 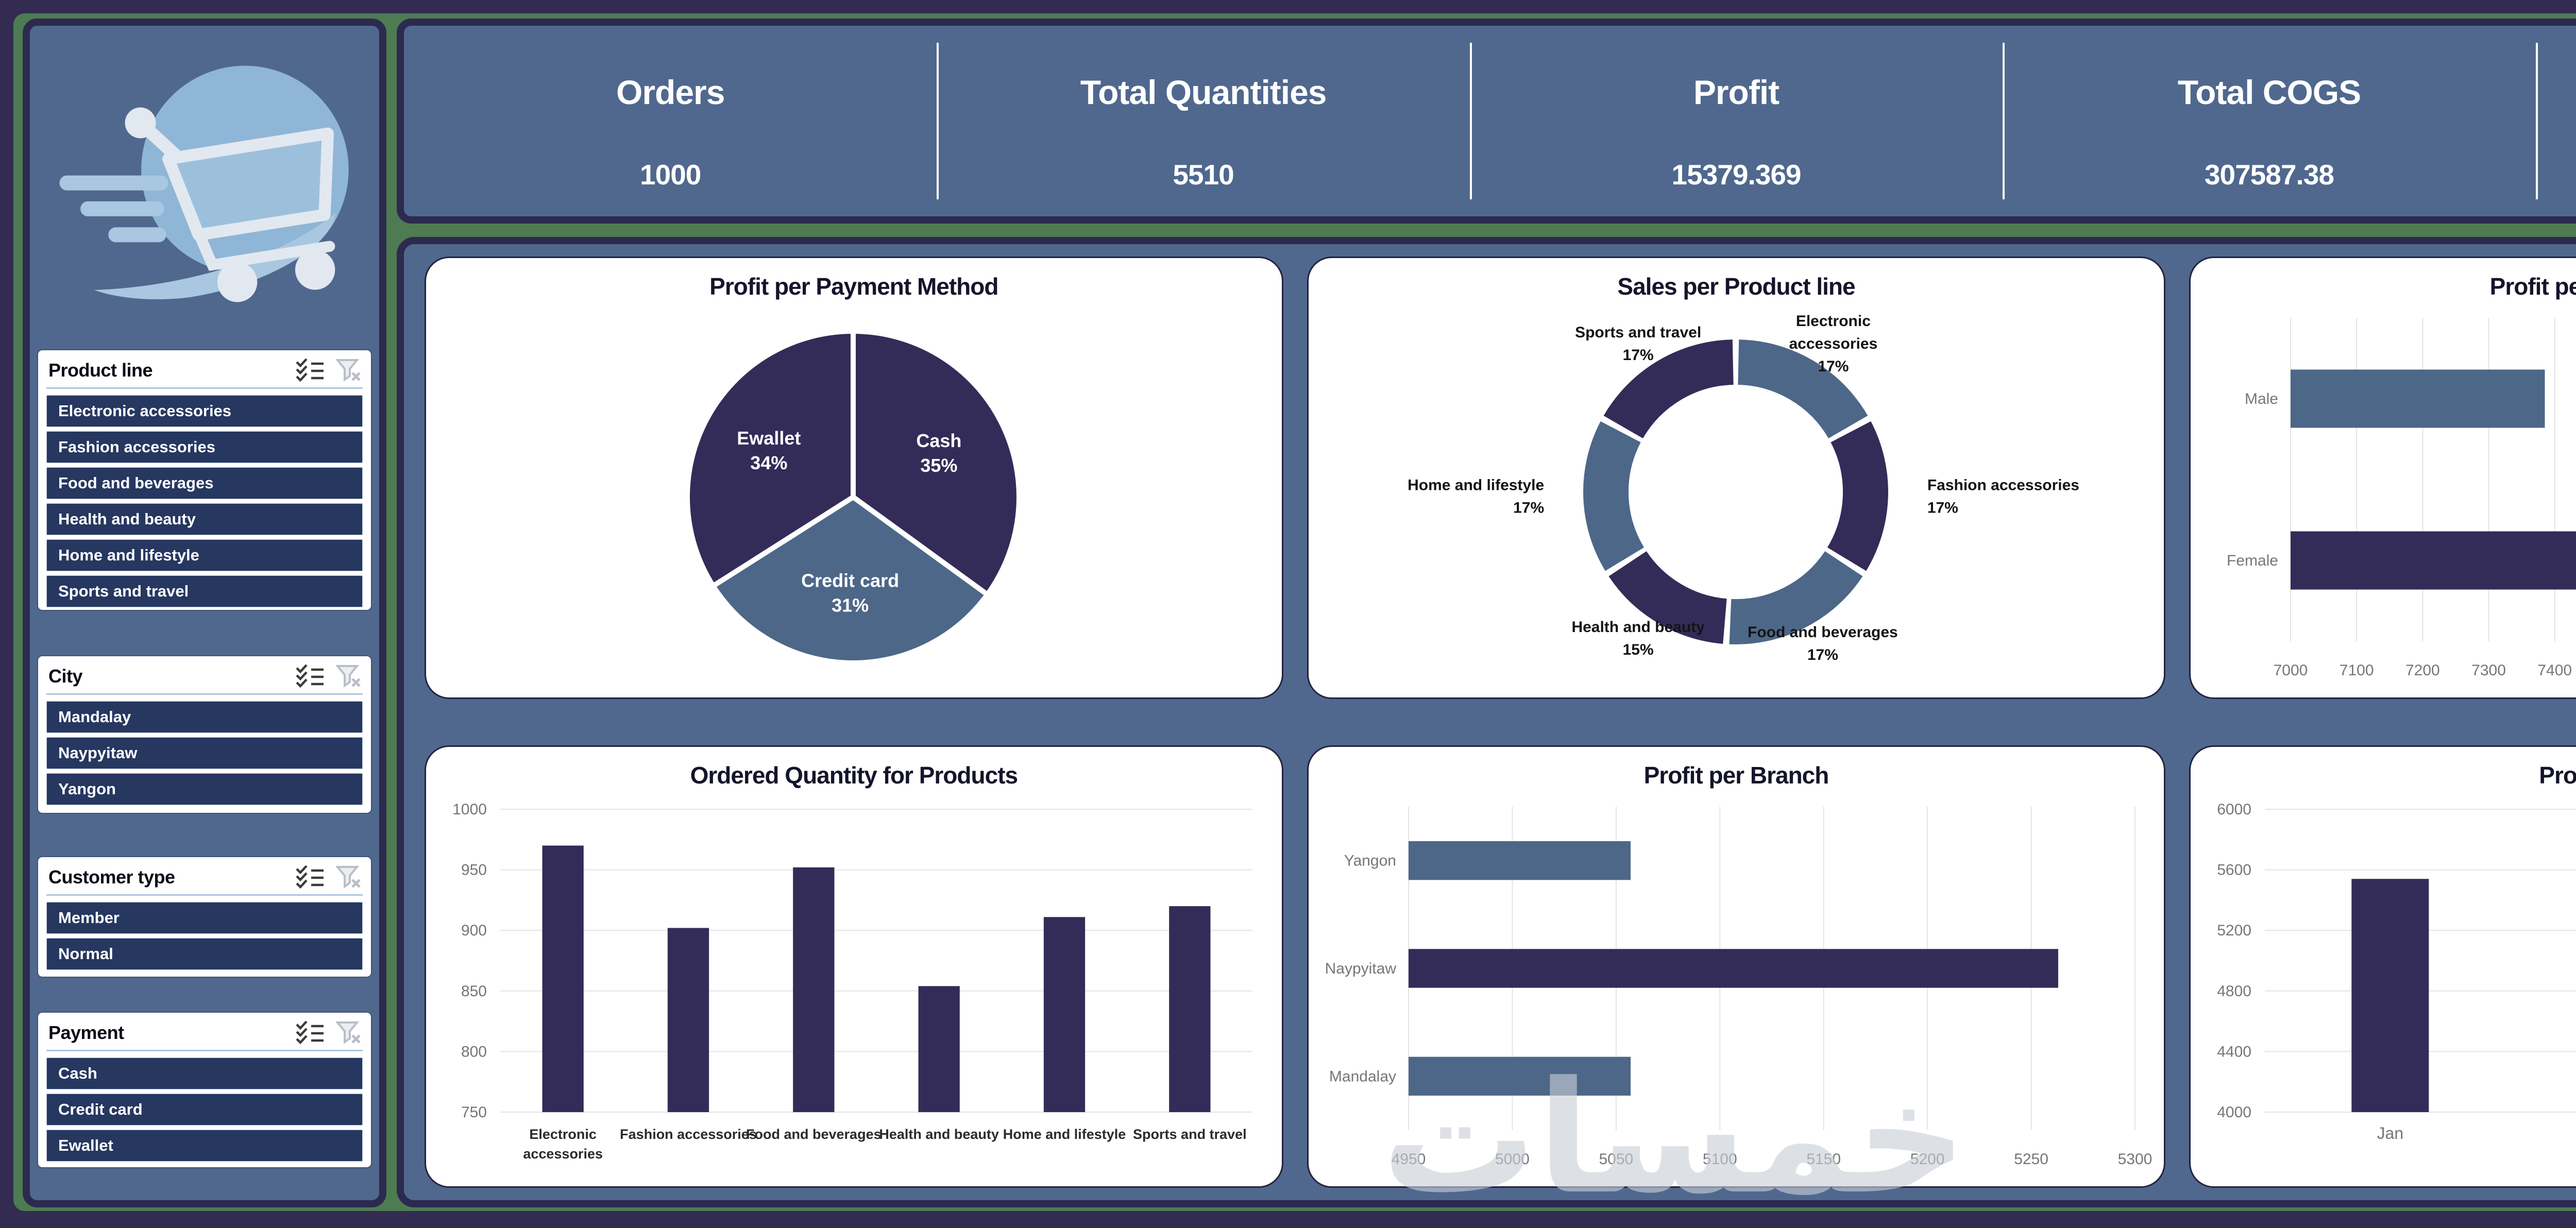 I want to click on slicer-item-credit-card: Credit card, so click(x=204, y=1109).